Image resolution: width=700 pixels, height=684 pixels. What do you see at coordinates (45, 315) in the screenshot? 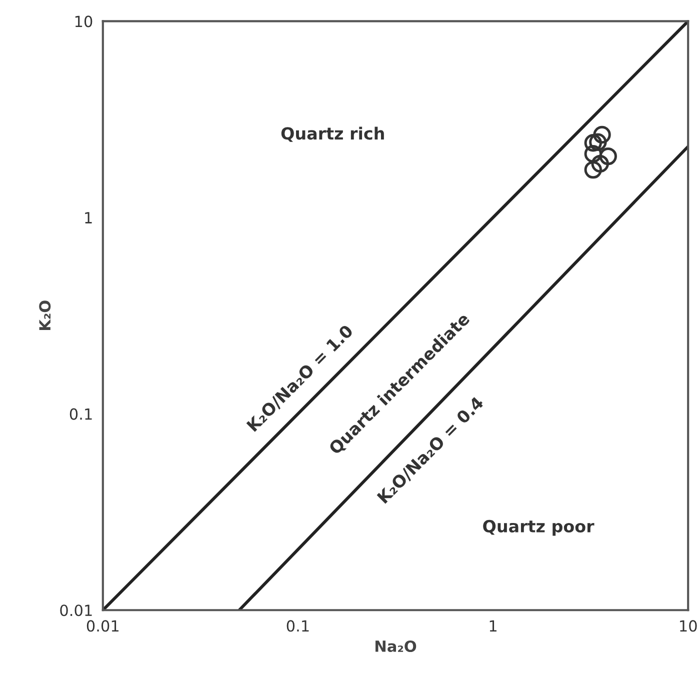
I see `y-axis-title: K₂O` at bounding box center [45, 315].